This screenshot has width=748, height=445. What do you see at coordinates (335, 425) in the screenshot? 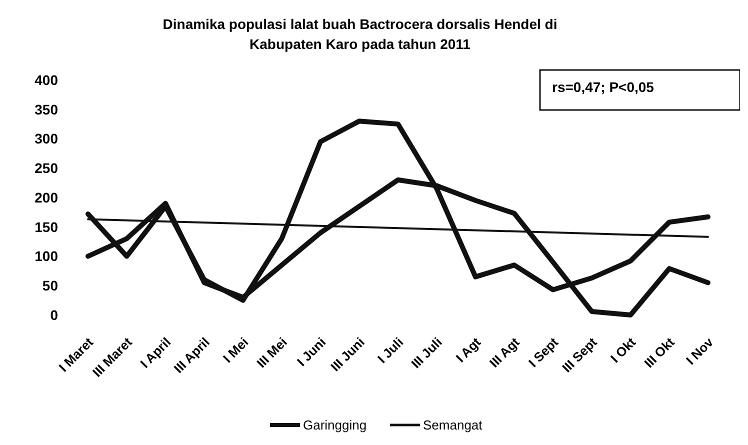
I see `legend-label: Garingging` at bounding box center [335, 425].